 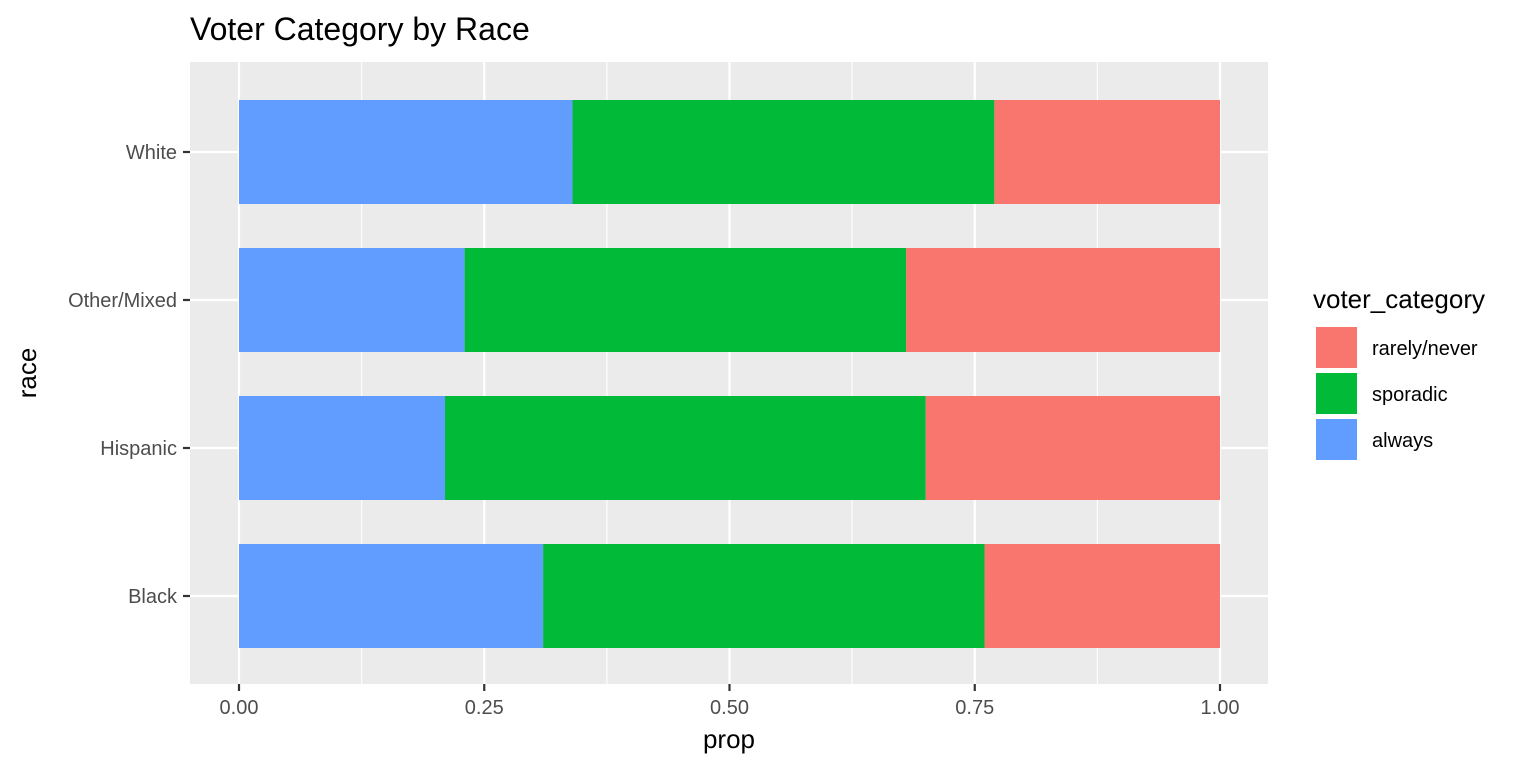 What do you see at coordinates (1399, 299) in the screenshot?
I see `legend-title: voter_category` at bounding box center [1399, 299].